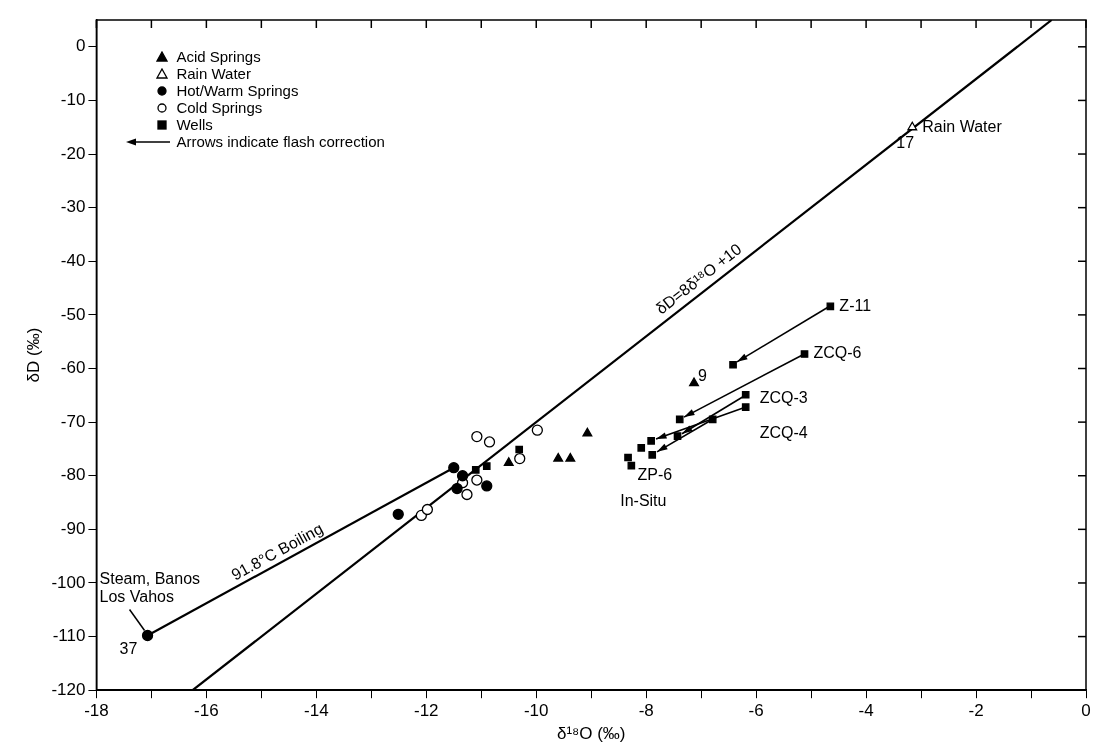  What do you see at coordinates (976, 711) in the screenshot?
I see `x-tick-label: -2` at bounding box center [976, 711].